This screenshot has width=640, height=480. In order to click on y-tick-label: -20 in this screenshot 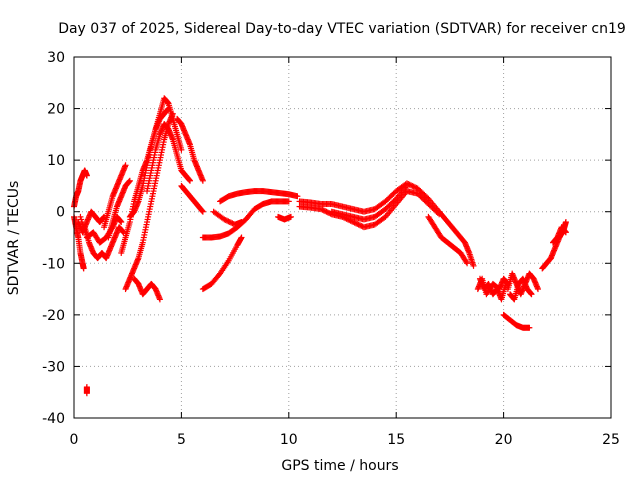, I will do `click(53, 316)`.